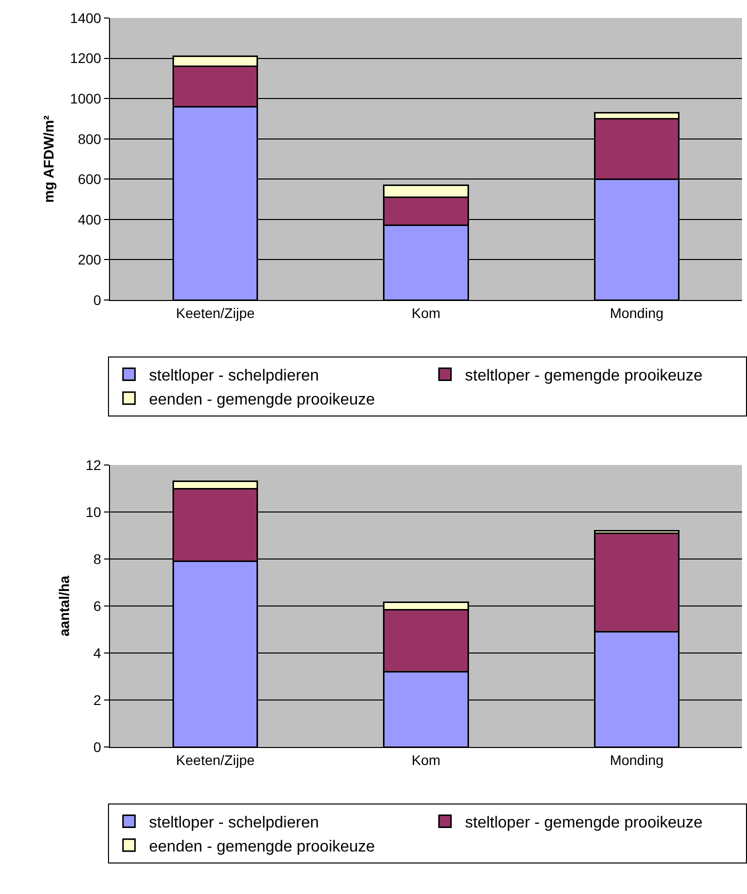 This screenshot has height=894, width=747. Describe the element at coordinates (48, 158) in the screenshot. I see `y-axis-title: mg AFDW/m²` at that location.